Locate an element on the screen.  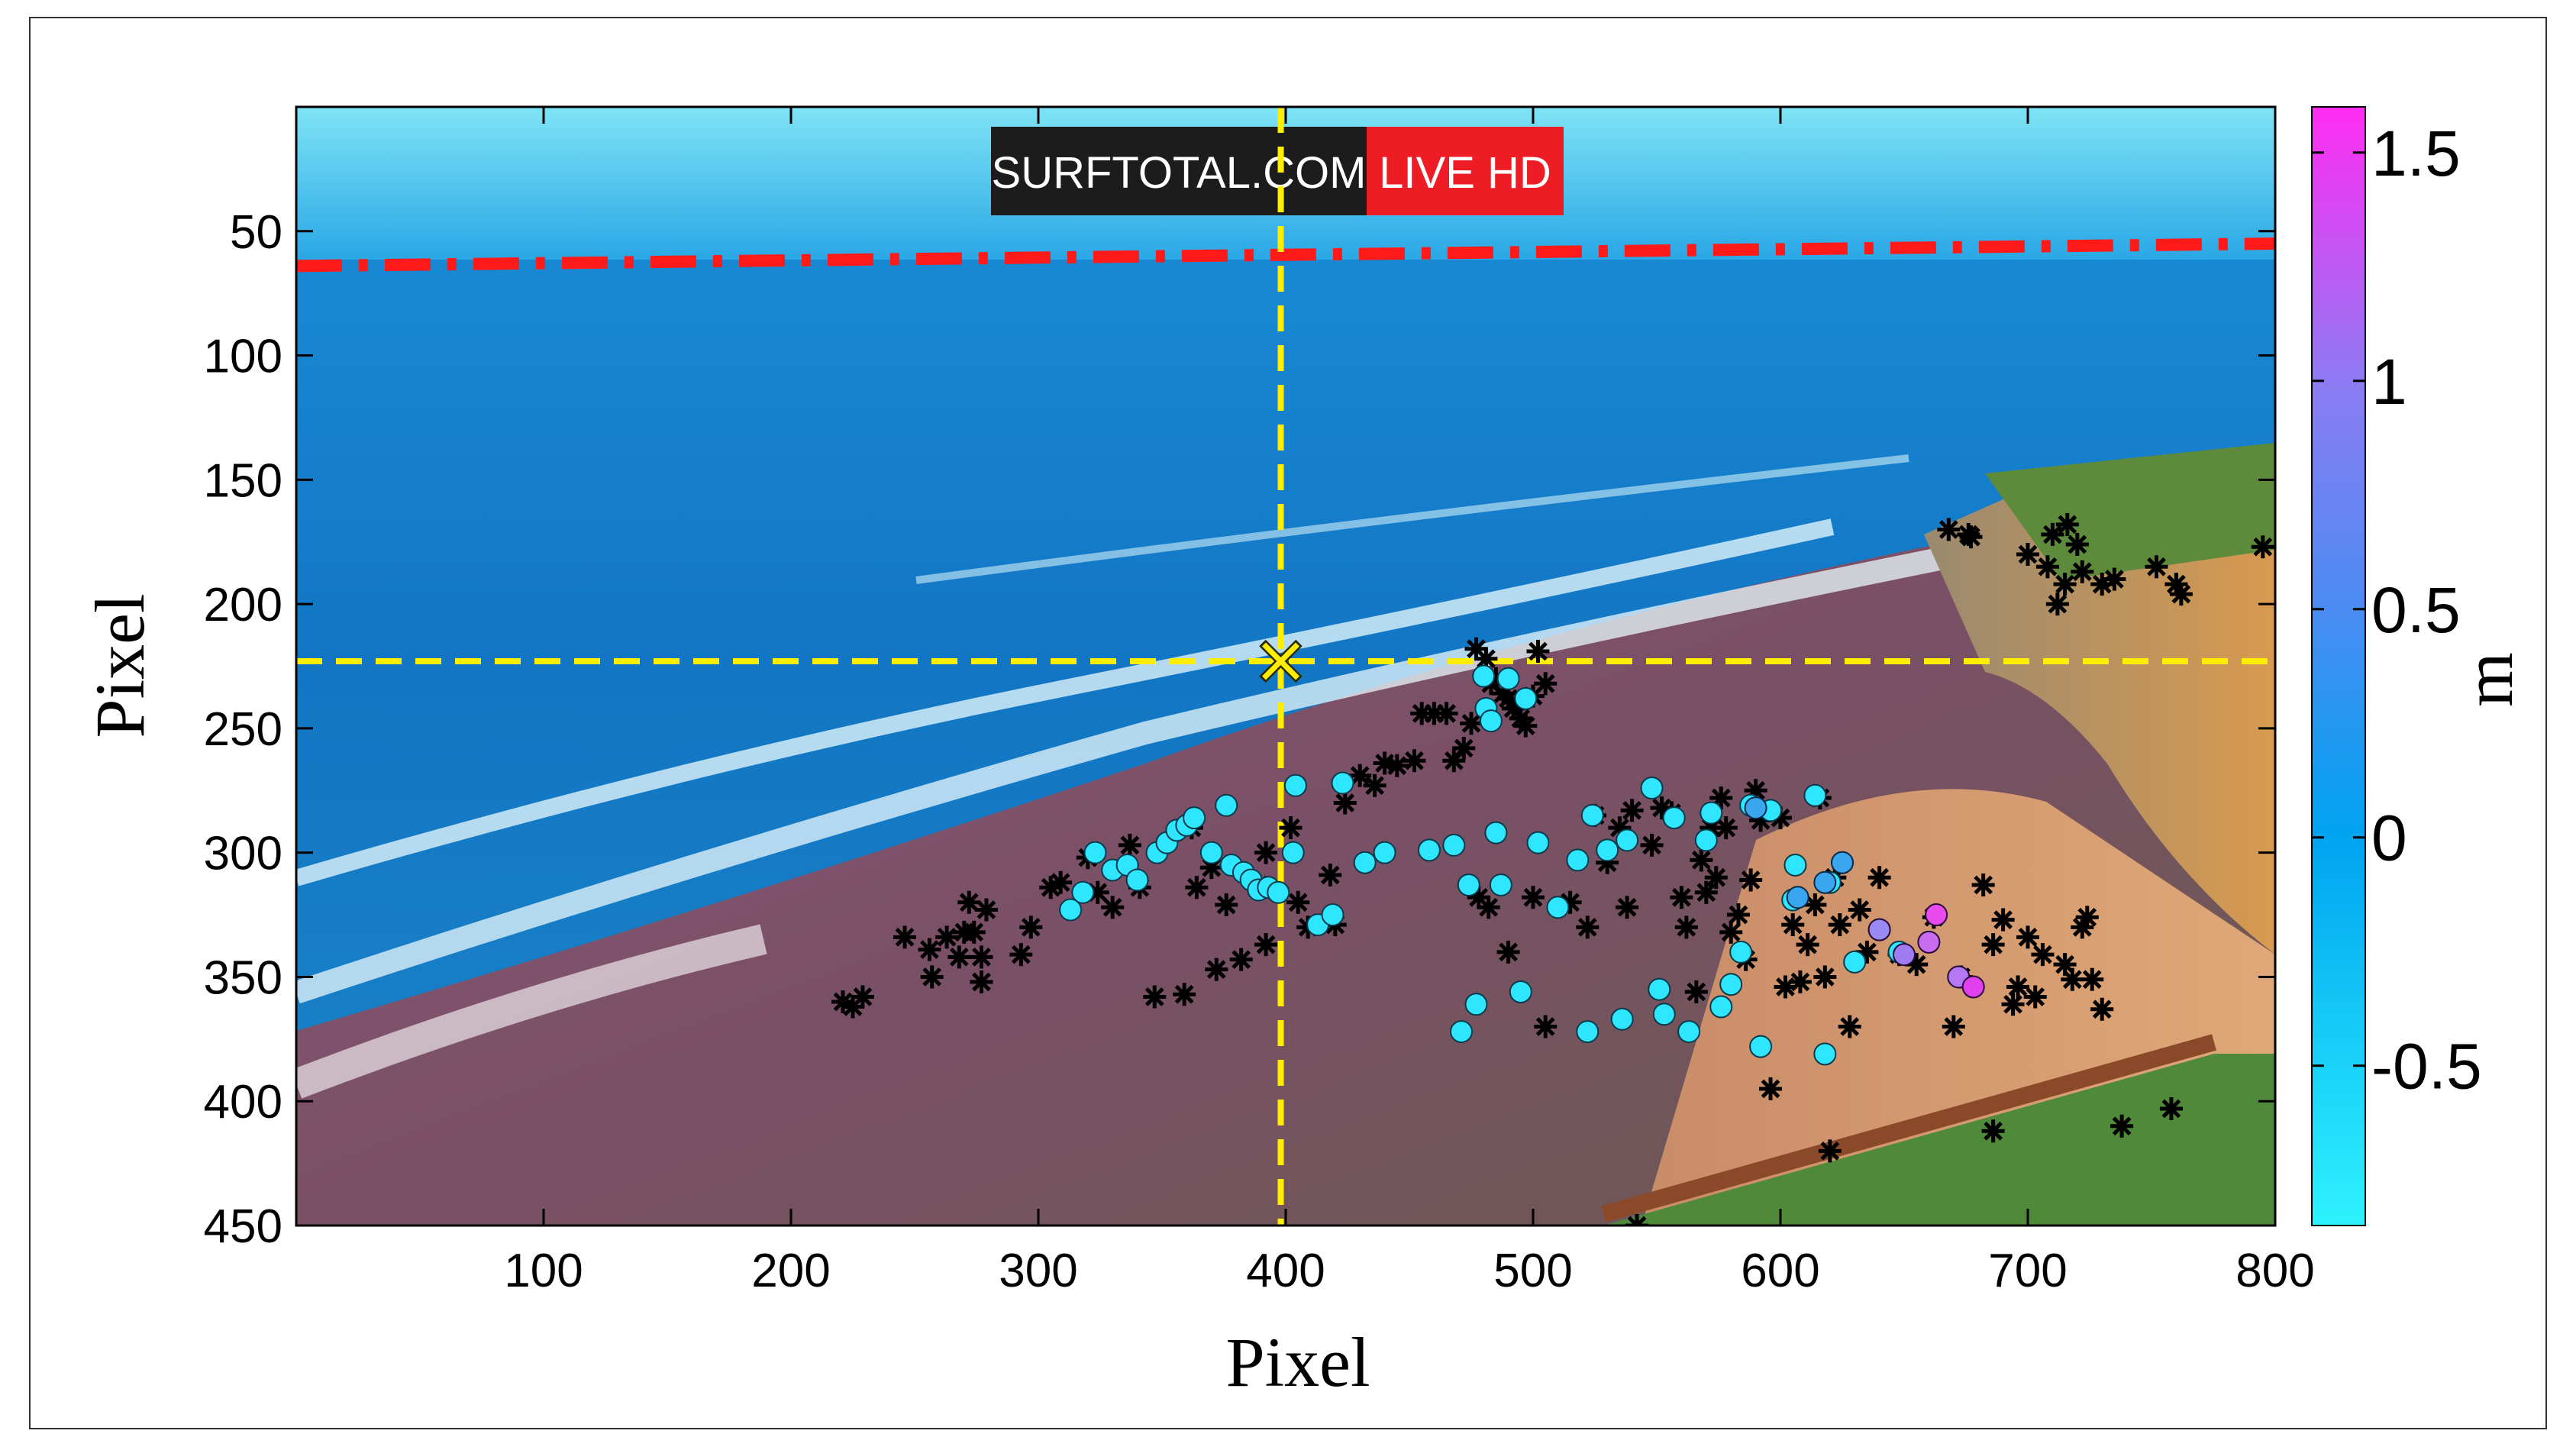
watermark-left-text: SURFTOTAL.COM is located at coordinates (1179, 173).